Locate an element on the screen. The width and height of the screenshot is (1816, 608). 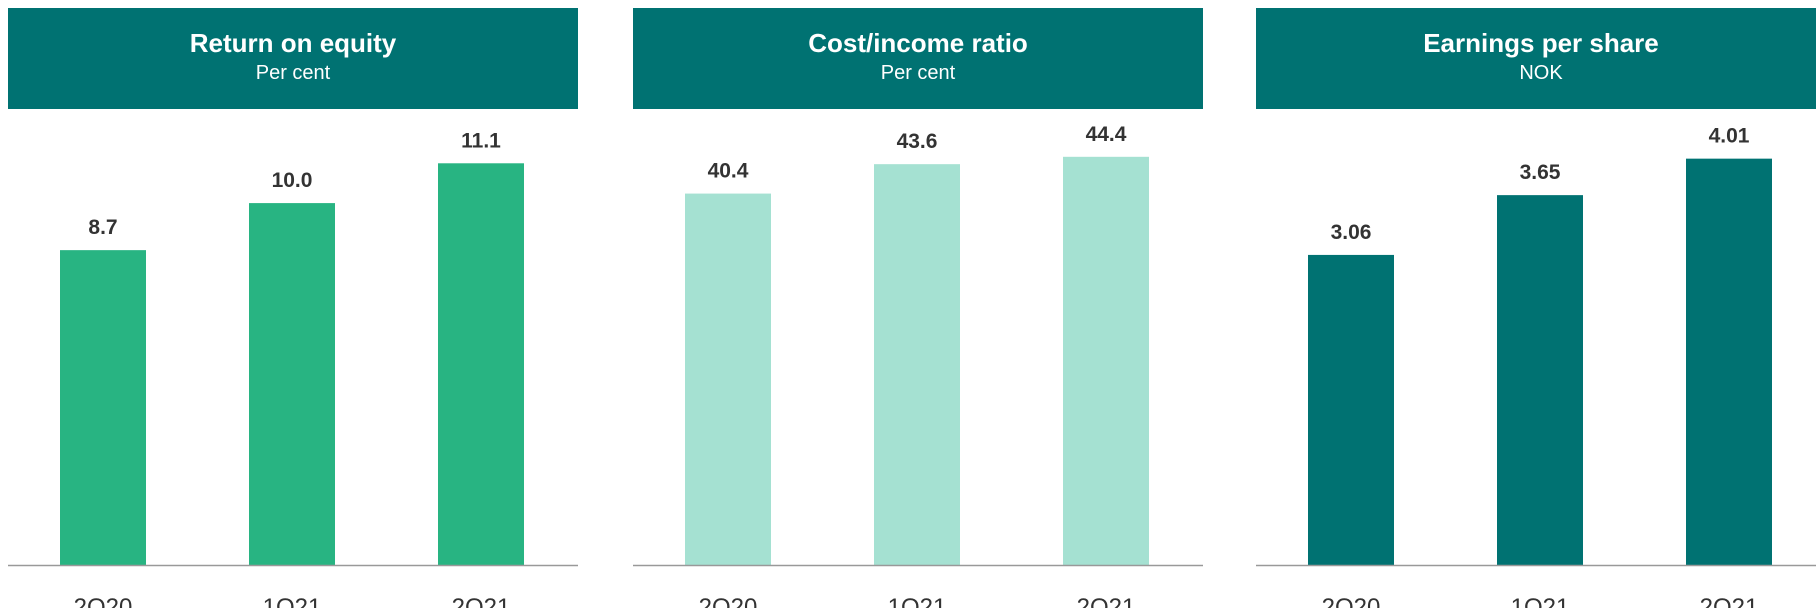
data-label: 40.4 is located at coordinates (728, 171).